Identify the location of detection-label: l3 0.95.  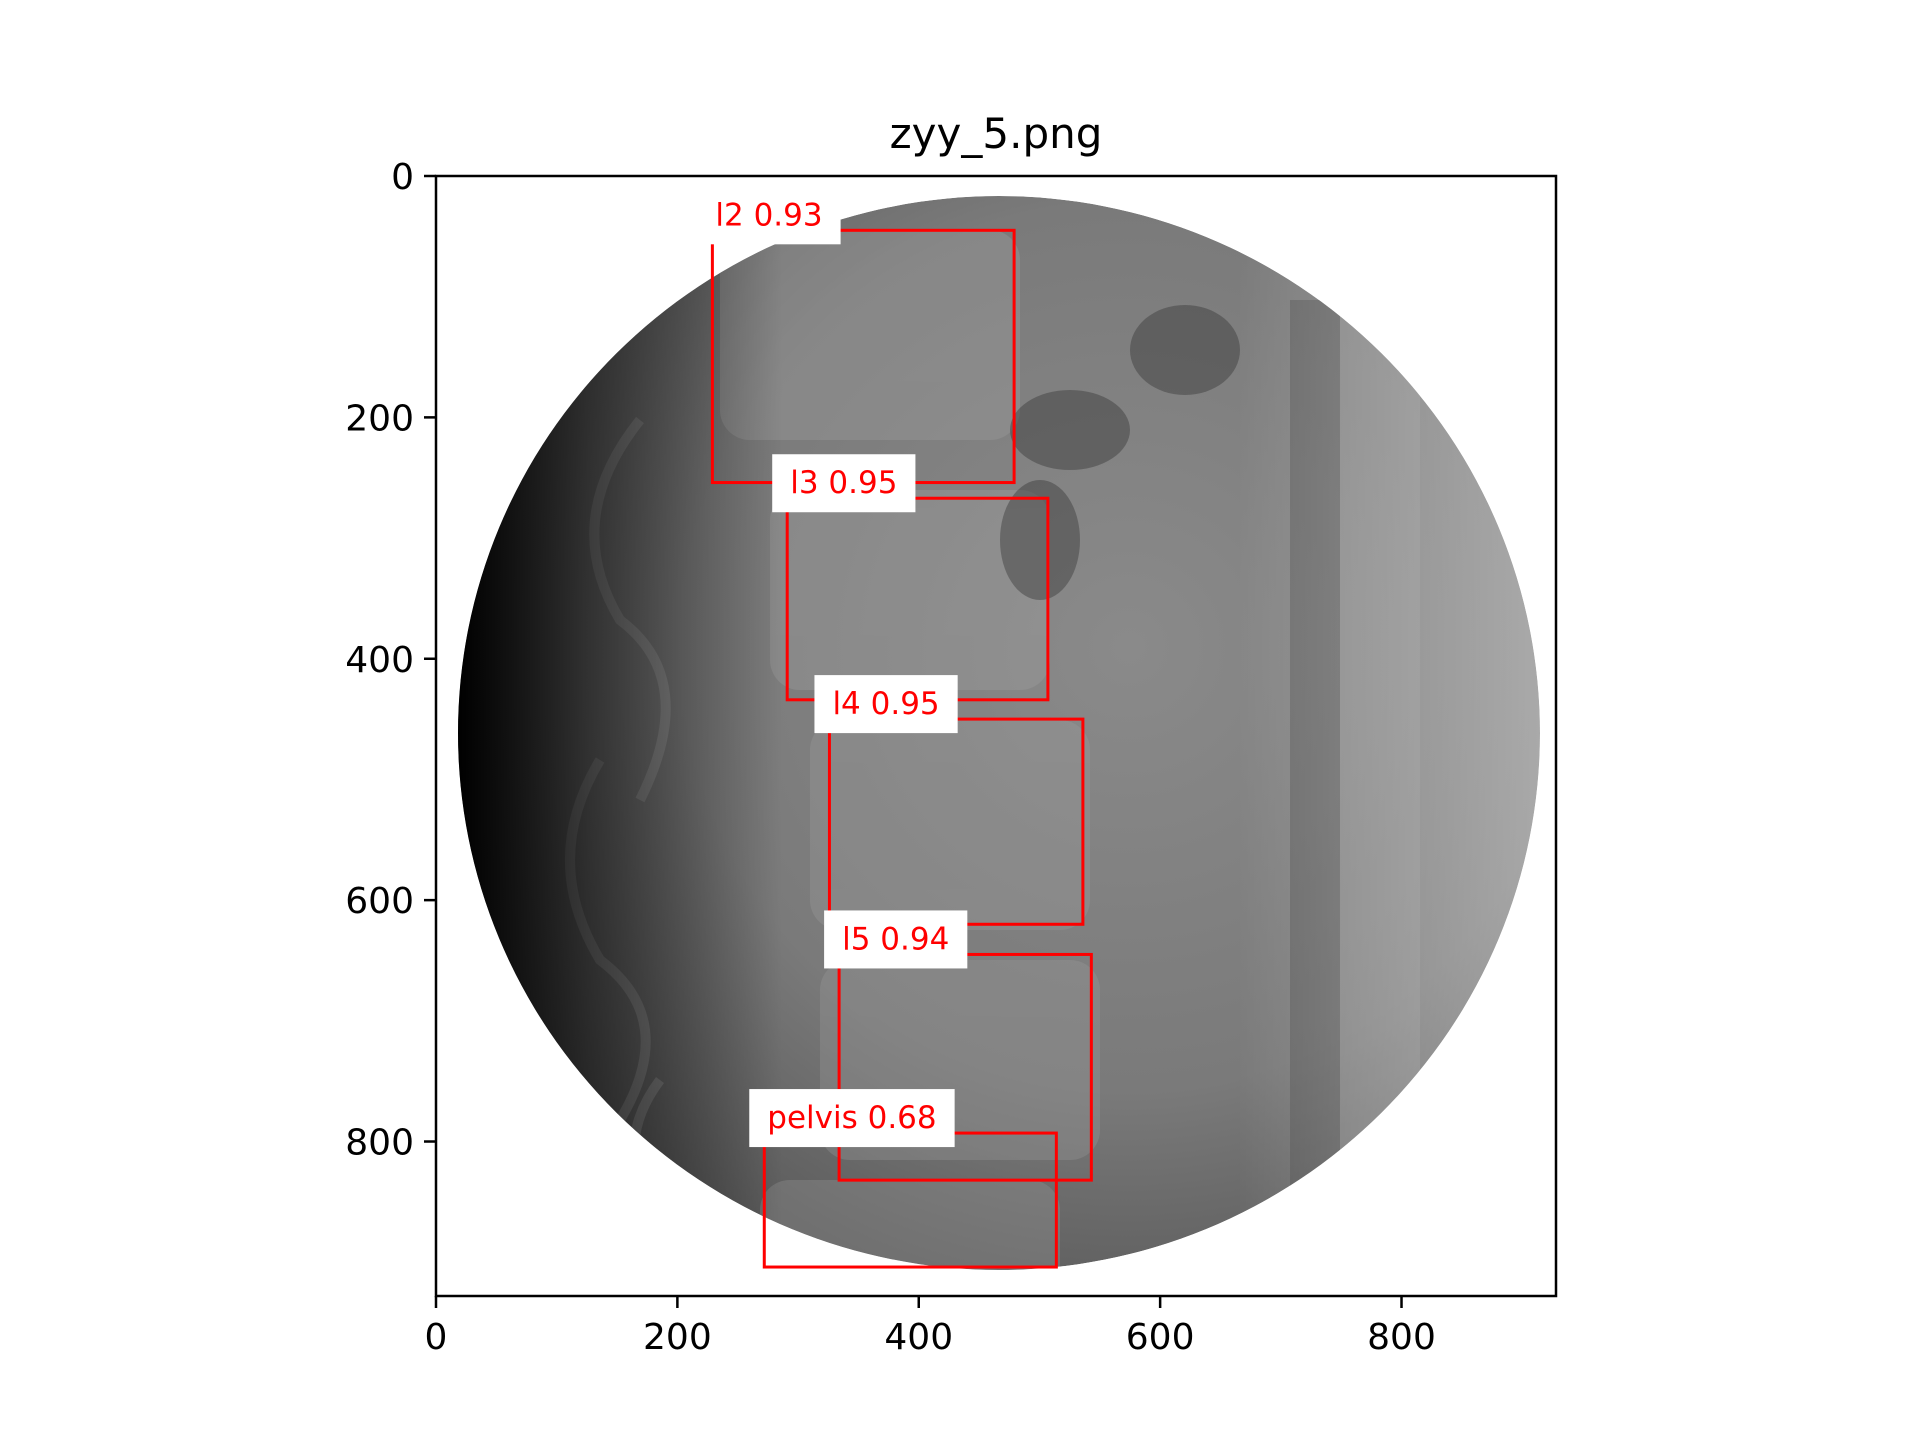
(843, 483).